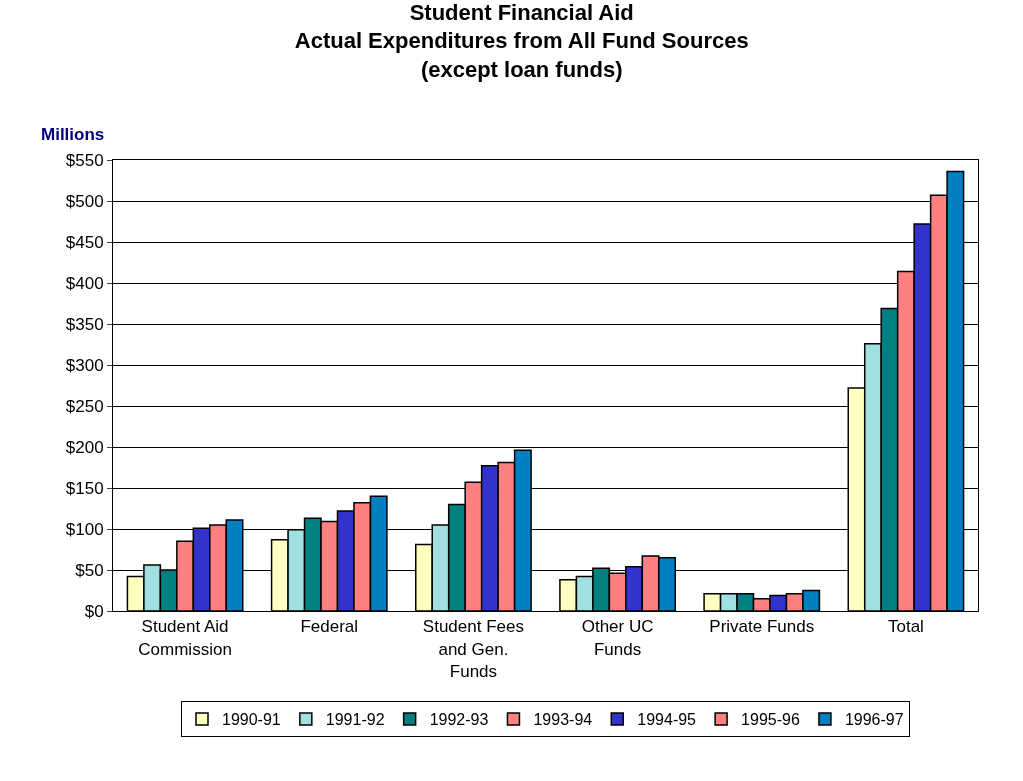 Image resolution: width=1023 pixels, height=781 pixels. What do you see at coordinates (905, 627) in the screenshot?
I see `x-tick-label: Total` at bounding box center [905, 627].